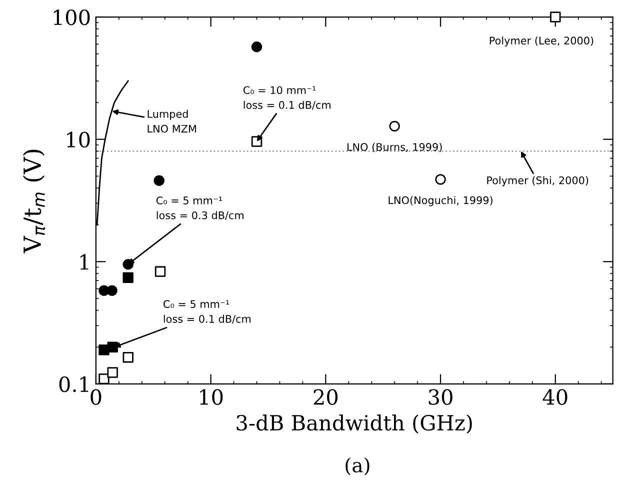 Image resolution: width=619 pixels, height=486 pixels. What do you see at coordinates (78, 140) in the screenshot?
I see `y-tick-label: 10` at bounding box center [78, 140].